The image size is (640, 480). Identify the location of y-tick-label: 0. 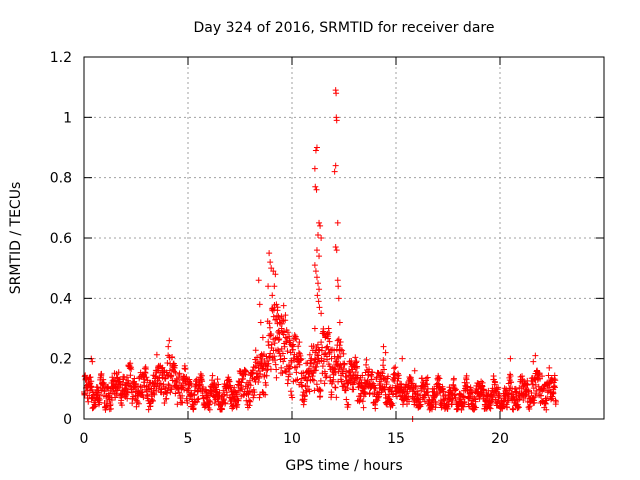
(67, 420).